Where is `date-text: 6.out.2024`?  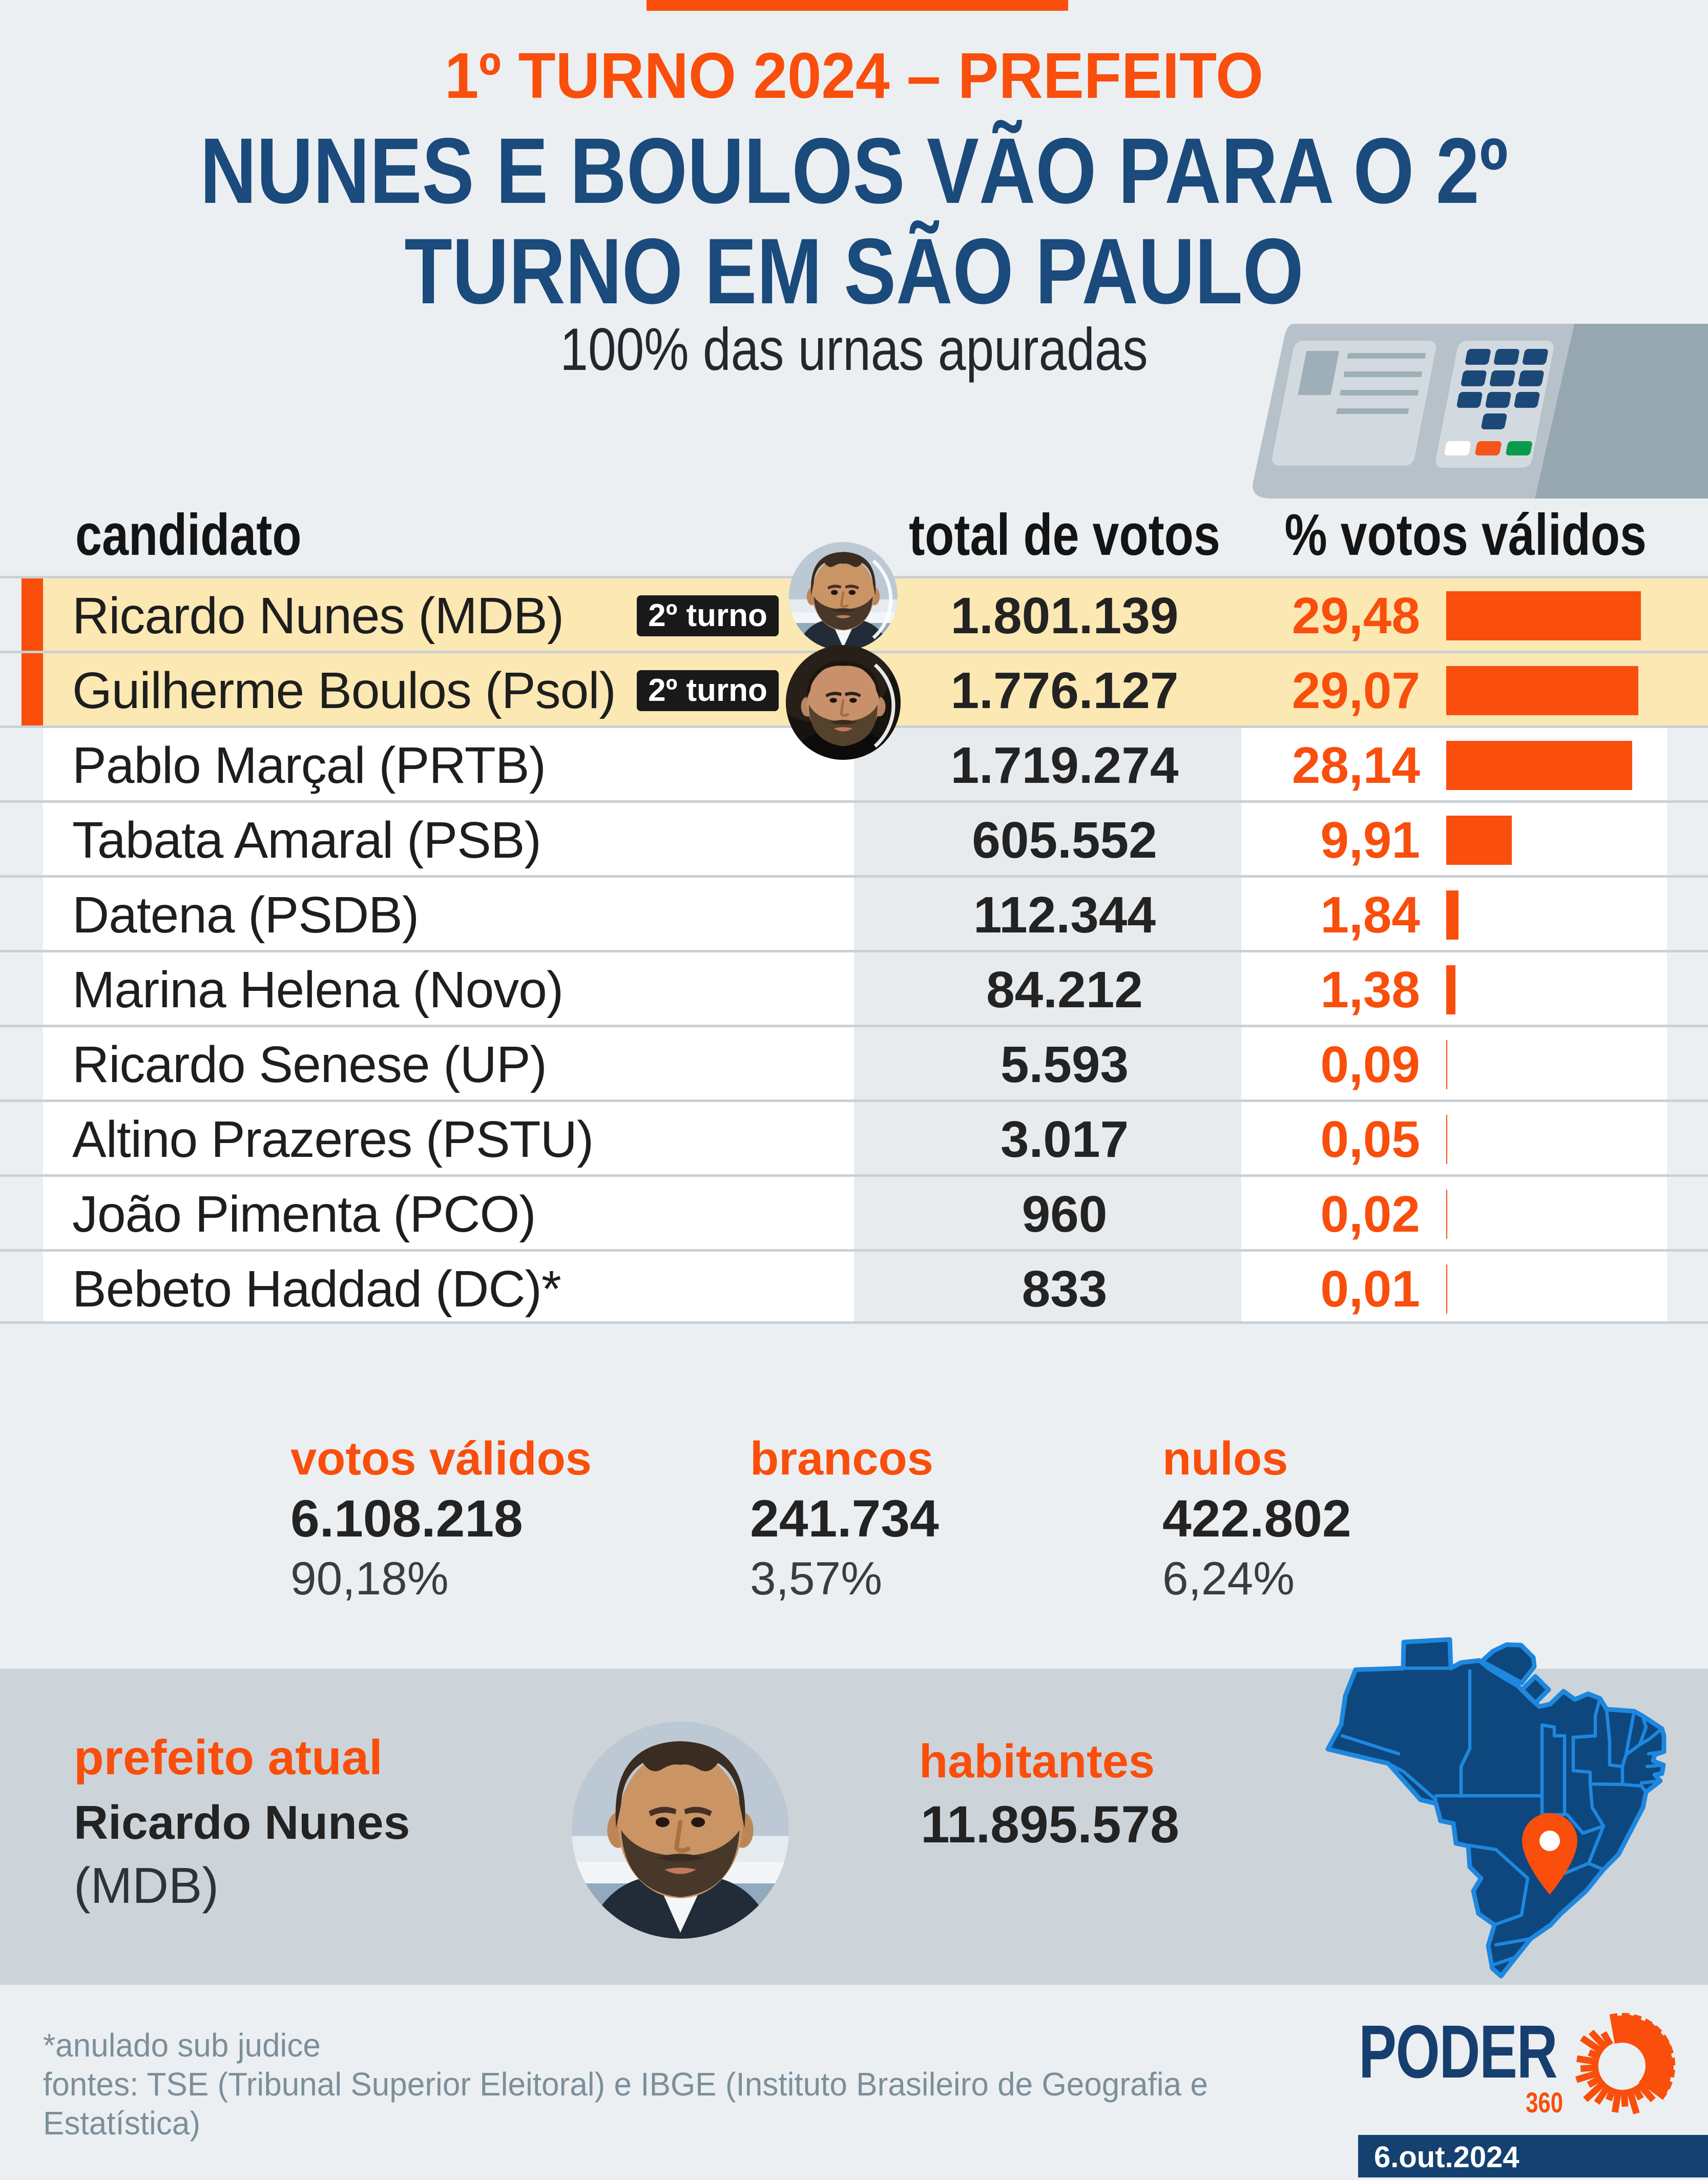
date-text: 6.out.2024 is located at coordinates (1446, 2157).